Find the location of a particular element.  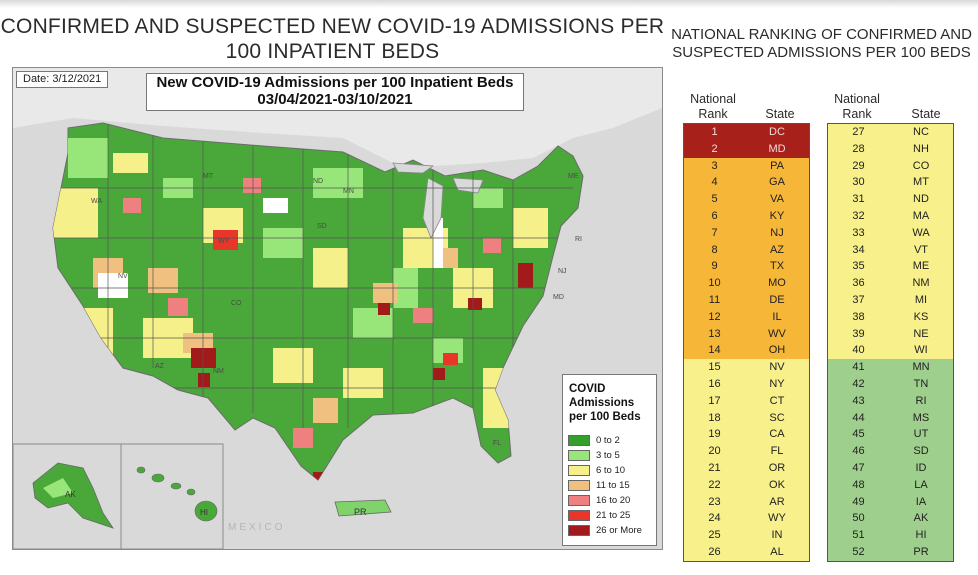

ranking-row: 24 WY is located at coordinates (746, 519).